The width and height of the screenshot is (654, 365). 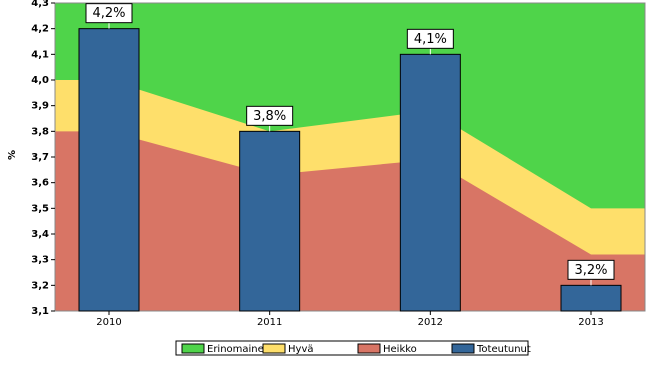 What do you see at coordinates (40, 106) in the screenshot?
I see `y-tick-label: 3,9` at bounding box center [40, 106].